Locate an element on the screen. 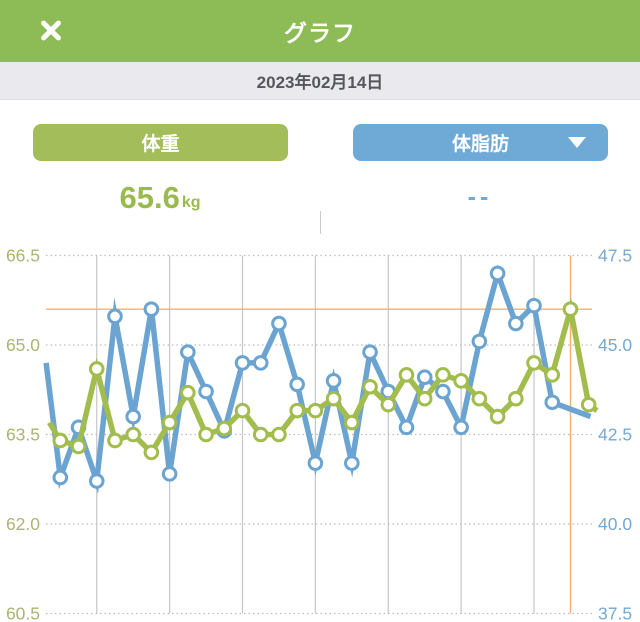  weight-value-row: 65.6 kg is located at coordinates (160, 197).